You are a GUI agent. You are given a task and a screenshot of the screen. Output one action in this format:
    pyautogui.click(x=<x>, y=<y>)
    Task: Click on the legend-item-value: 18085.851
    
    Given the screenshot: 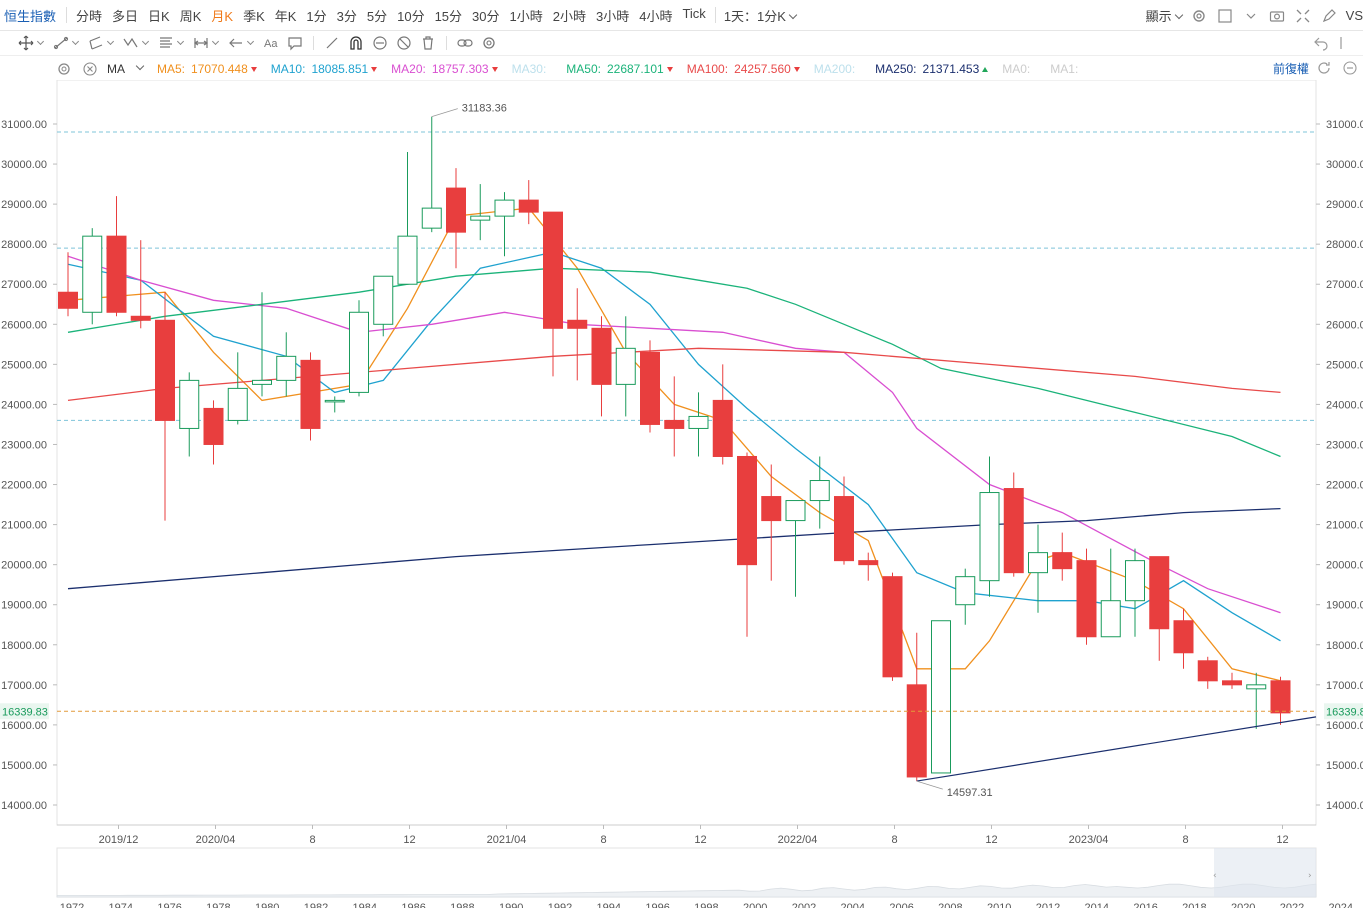 What is the action you would take?
    pyautogui.click(x=340, y=69)
    